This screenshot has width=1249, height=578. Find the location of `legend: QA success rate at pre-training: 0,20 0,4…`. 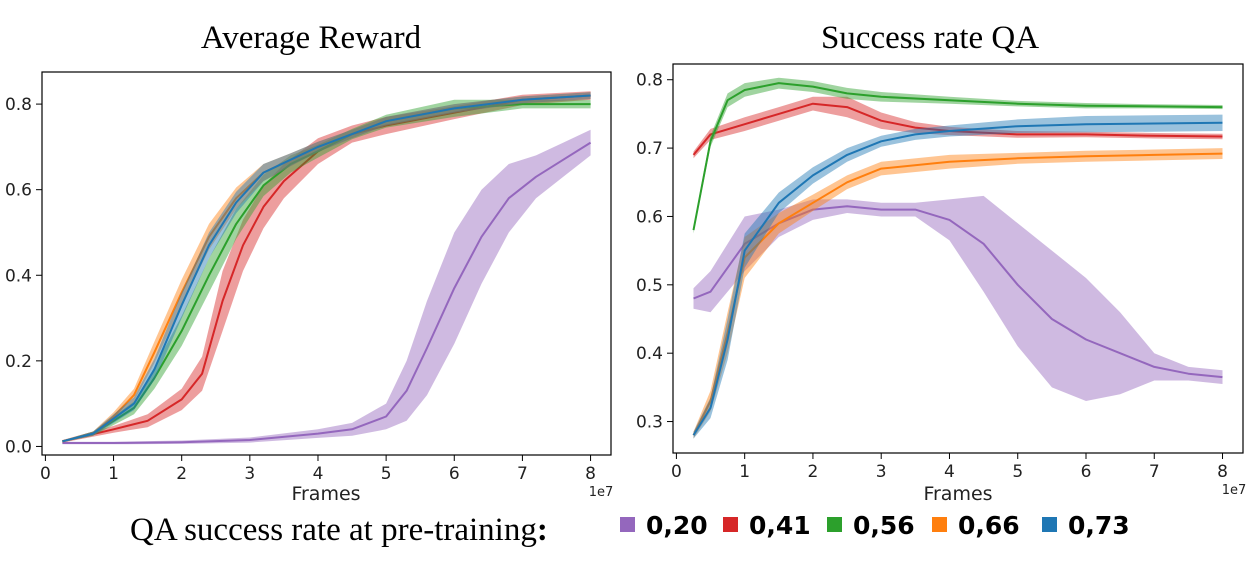

legend: QA success rate at pre-training: 0,20 0,4… is located at coordinates (630, 529).